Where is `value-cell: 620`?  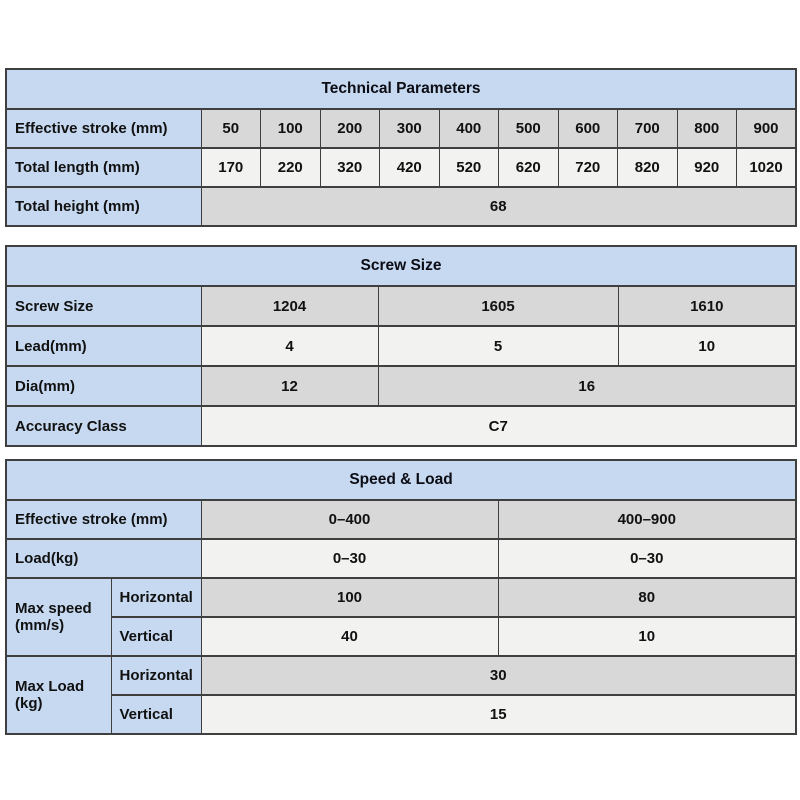 value-cell: 620 is located at coordinates (528, 167).